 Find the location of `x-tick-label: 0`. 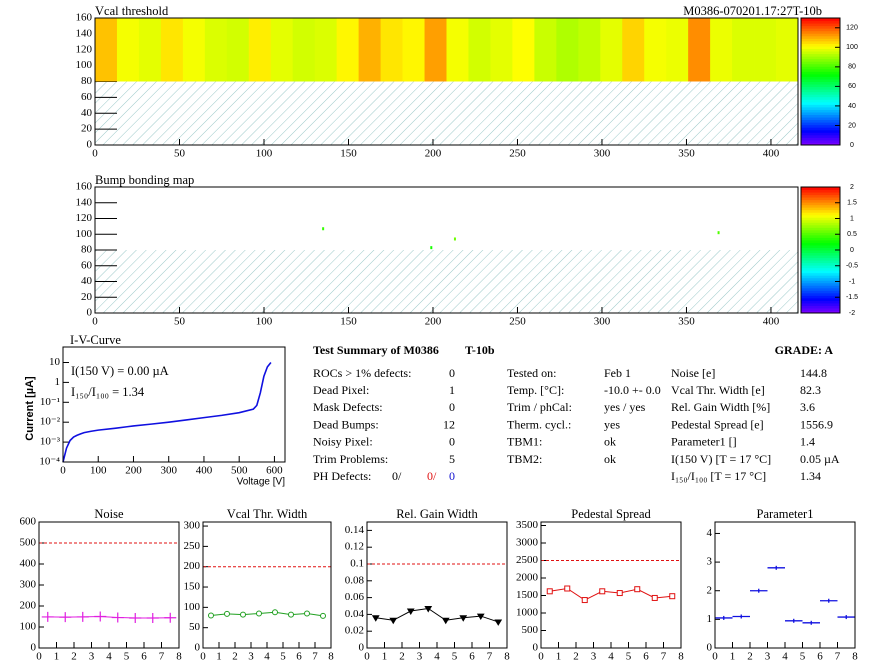

x-tick-label: 0 is located at coordinates (367, 657).